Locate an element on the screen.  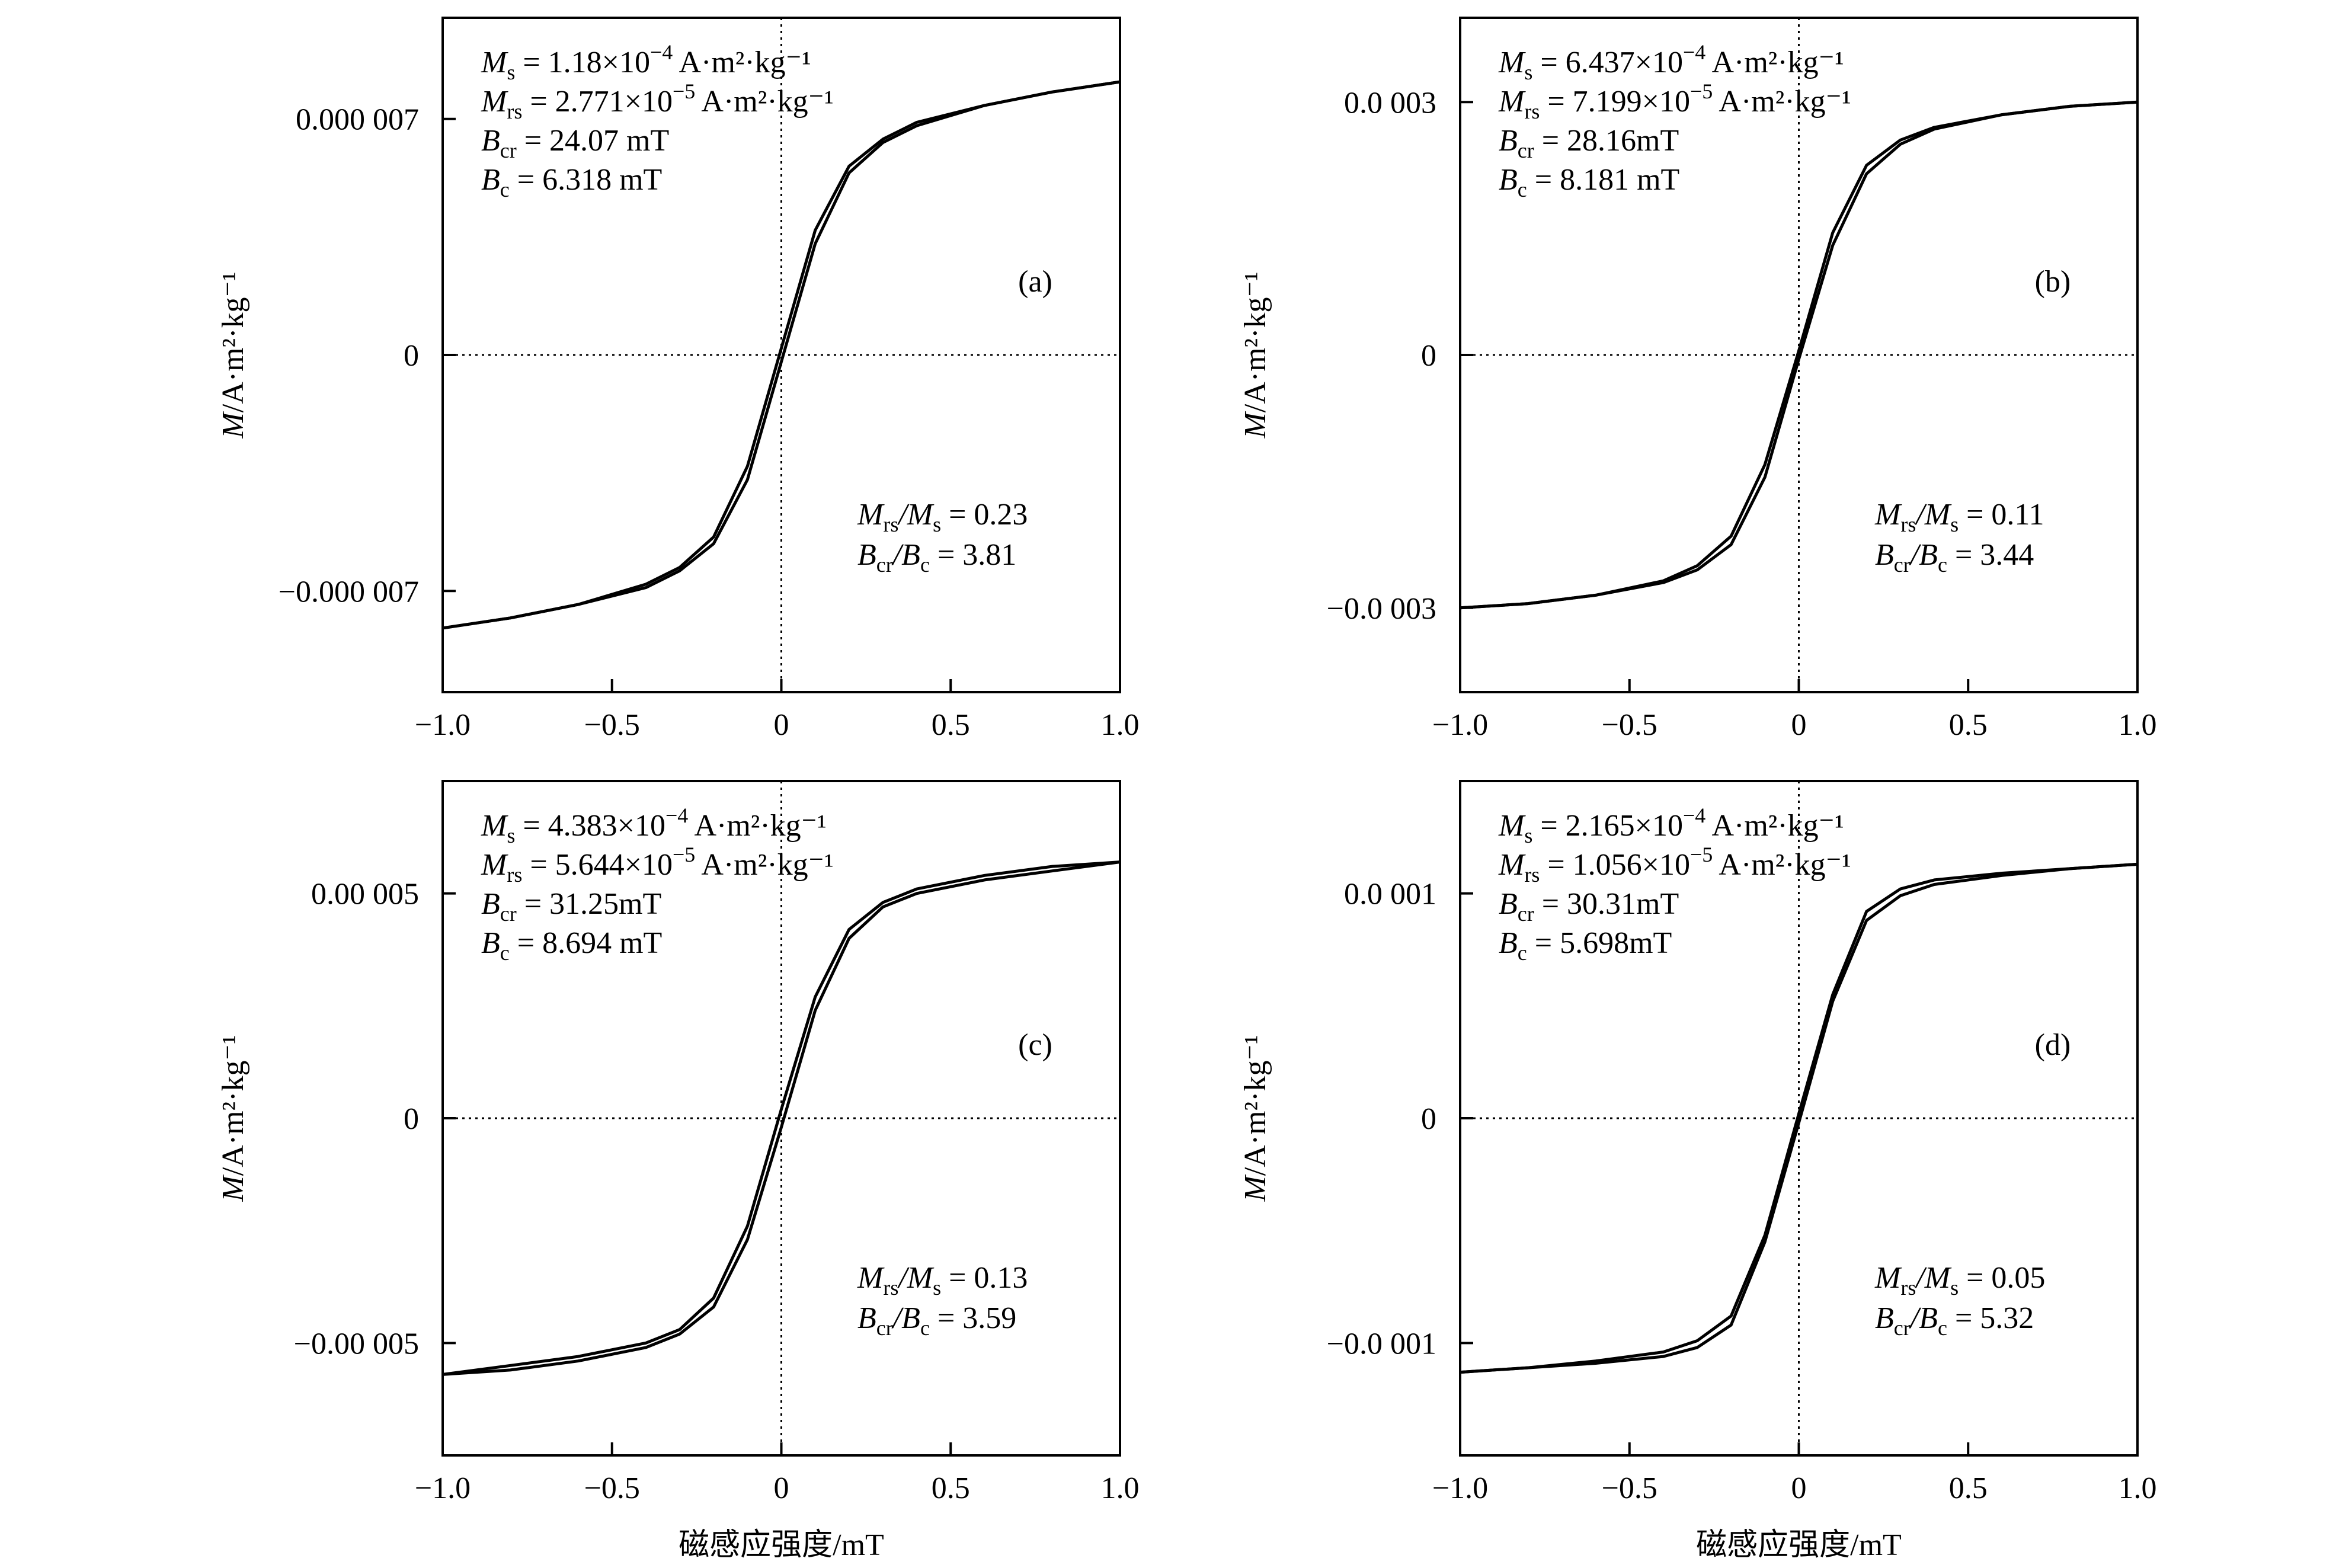
annotation-line: Mrs = 2.771×10−5 A·m²·kg⁻¹ is located at coordinates (657, 101).